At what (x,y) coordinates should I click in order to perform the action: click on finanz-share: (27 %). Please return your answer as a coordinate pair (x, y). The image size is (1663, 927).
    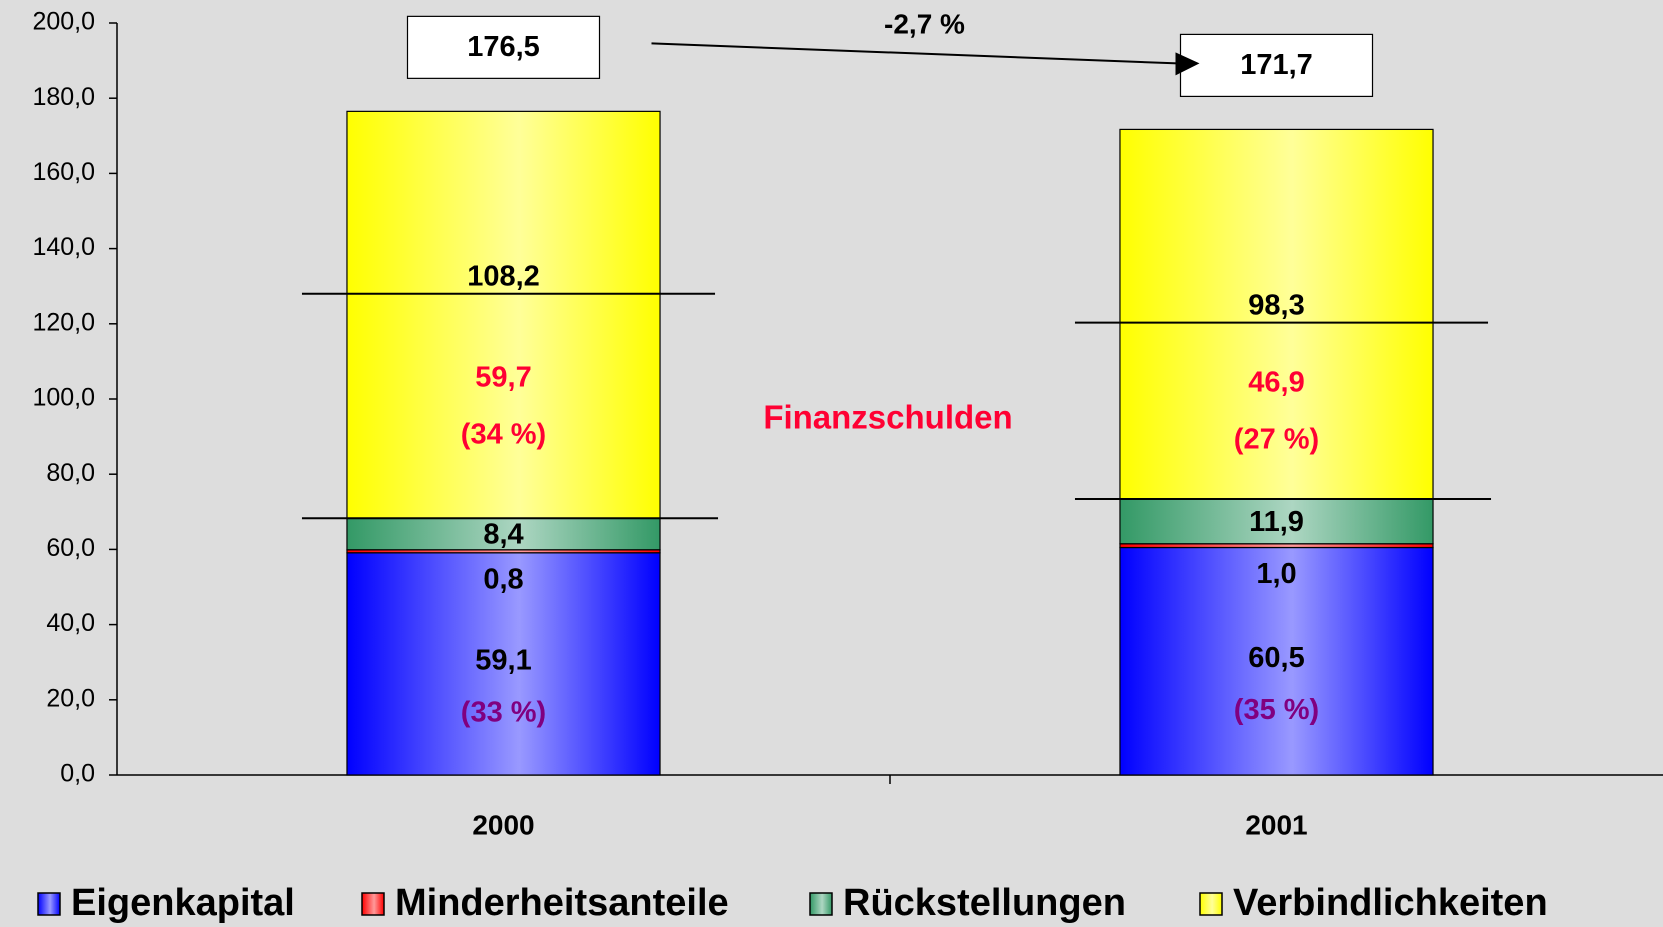
    Looking at the image, I should click on (1276, 440).